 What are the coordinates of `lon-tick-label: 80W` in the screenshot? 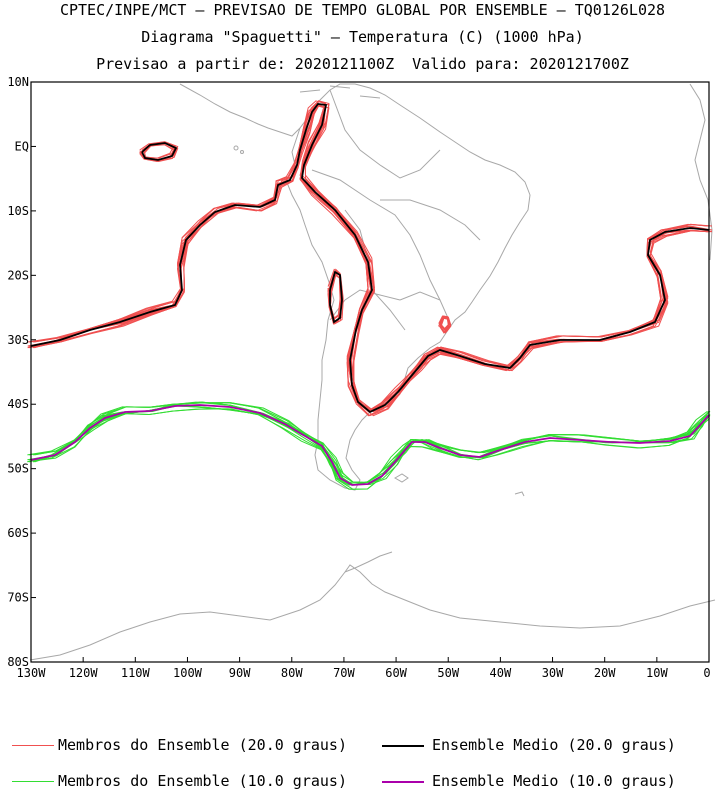 It's located at (292, 673).